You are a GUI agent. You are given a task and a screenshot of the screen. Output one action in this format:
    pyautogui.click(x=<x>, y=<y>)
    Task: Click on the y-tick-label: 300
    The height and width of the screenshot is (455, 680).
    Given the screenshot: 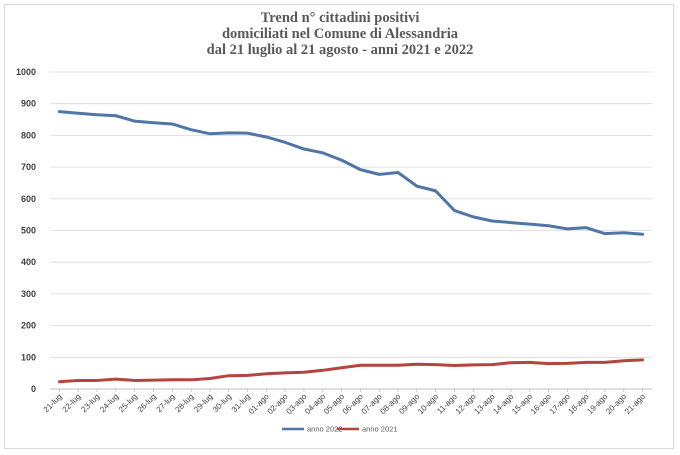 What is the action you would take?
    pyautogui.click(x=28, y=294)
    